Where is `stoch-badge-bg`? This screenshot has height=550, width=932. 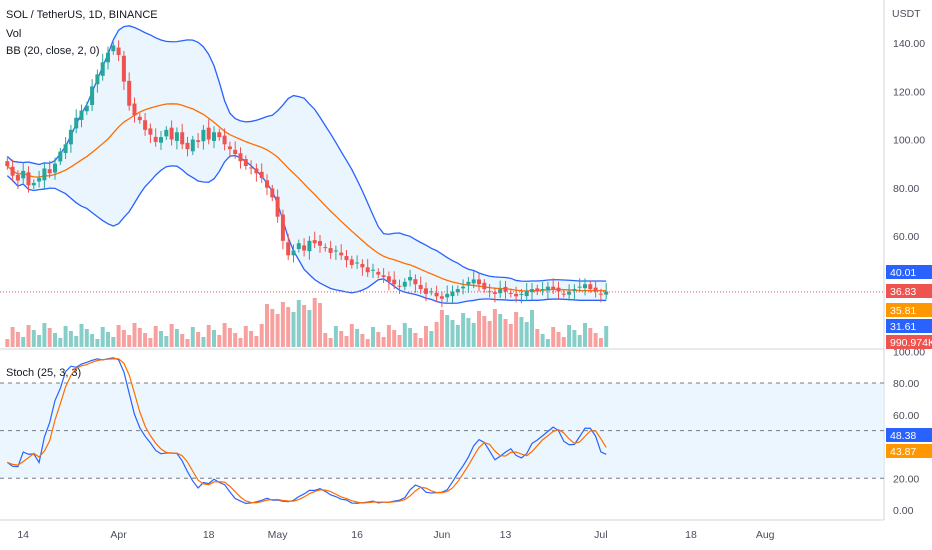 stoch-badge-bg is located at coordinates (909, 451).